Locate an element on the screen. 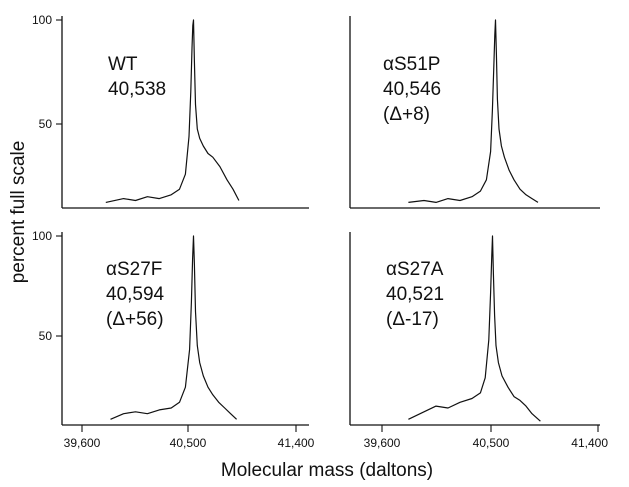  y-axis-title: percent full scale is located at coordinates (18, 212).